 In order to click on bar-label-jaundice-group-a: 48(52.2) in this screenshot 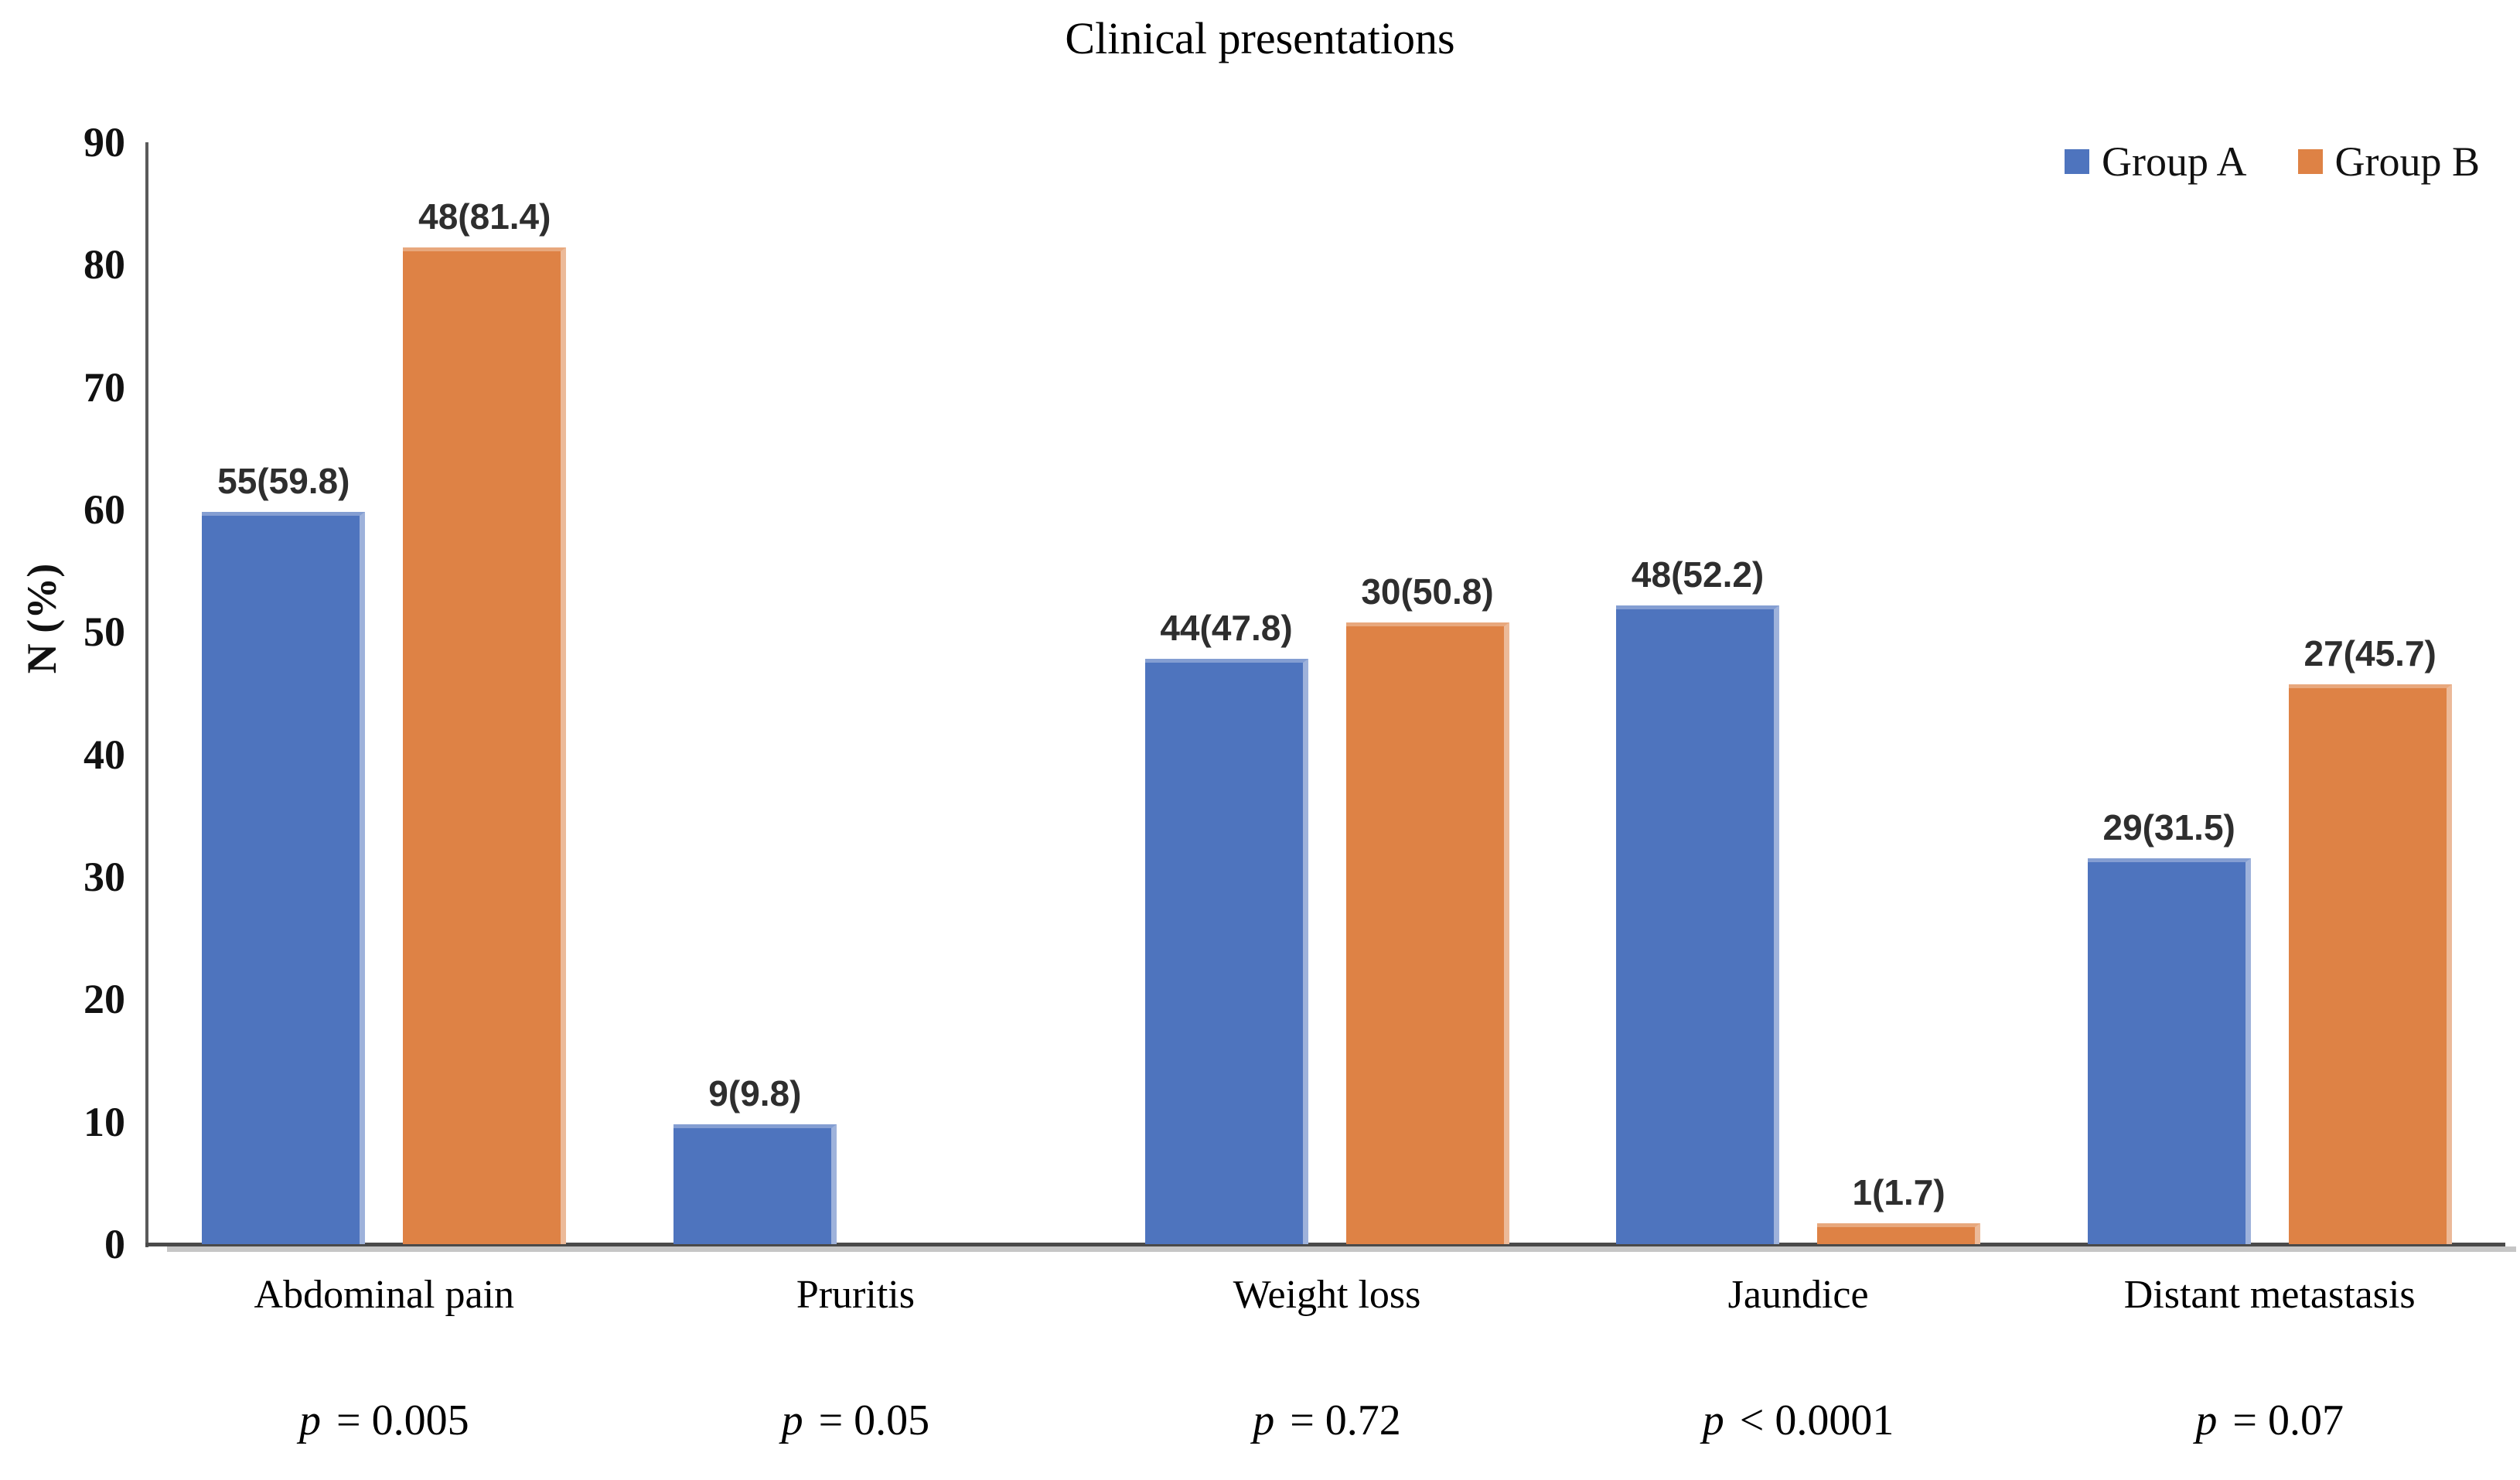, I will do `click(1698, 574)`.